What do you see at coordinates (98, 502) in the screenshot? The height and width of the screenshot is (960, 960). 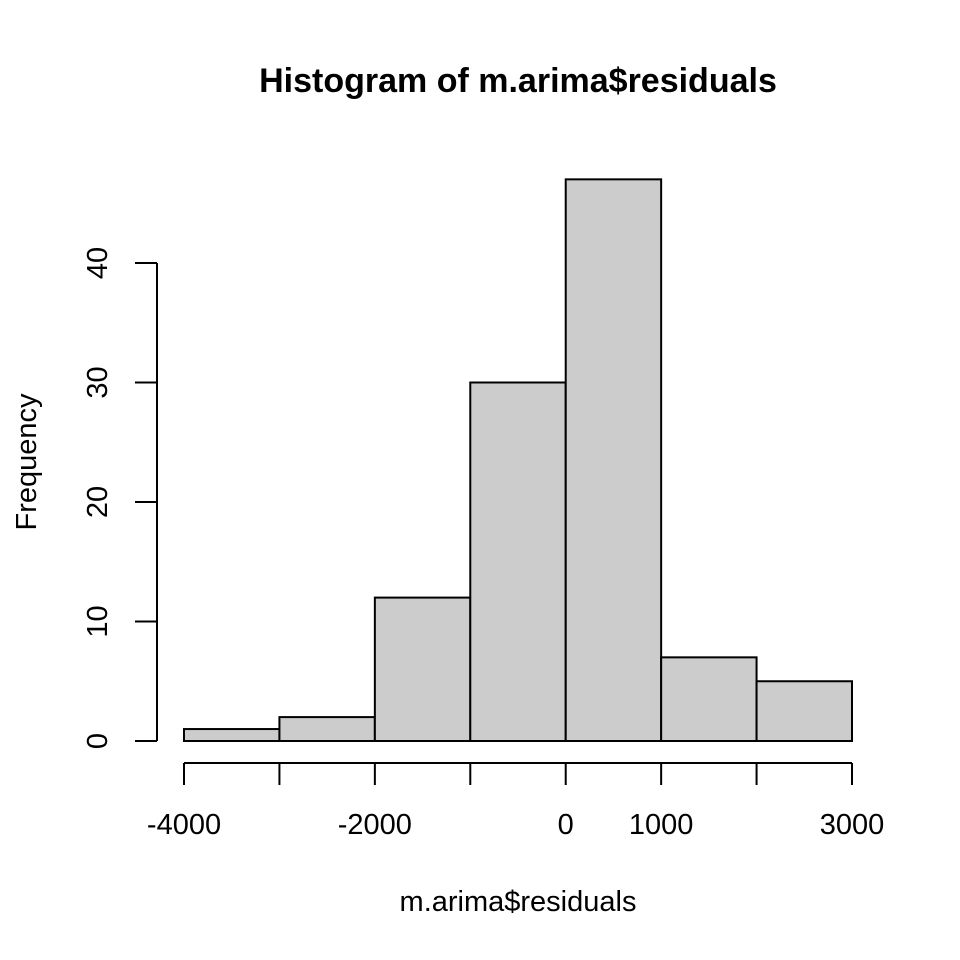 I see `y-tick-label: 20` at bounding box center [98, 502].